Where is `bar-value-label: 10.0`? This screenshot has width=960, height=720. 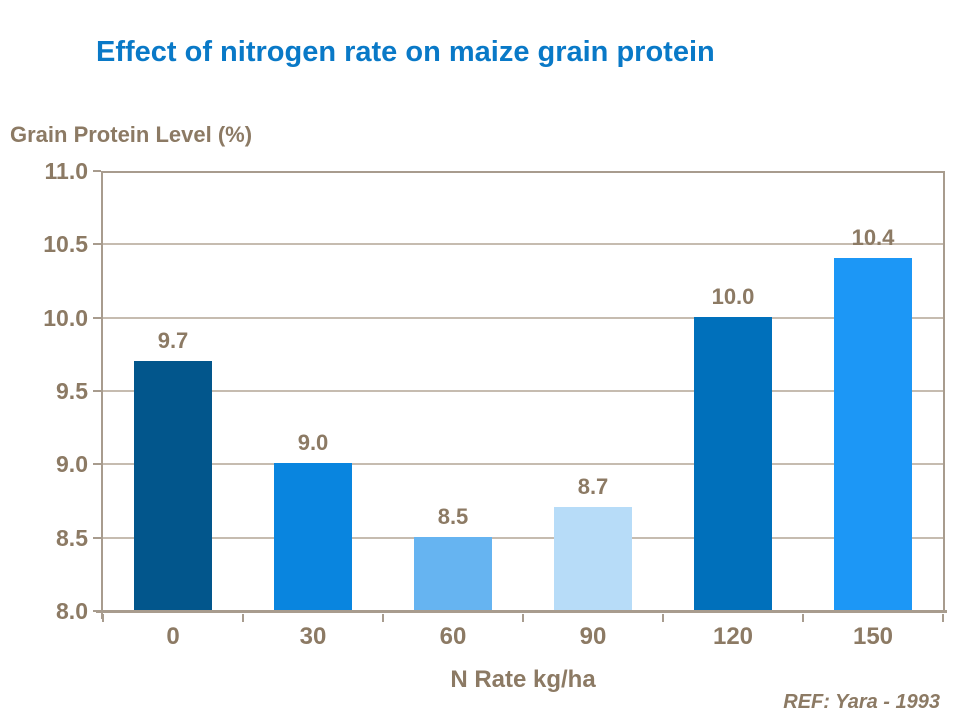 bar-value-label: 10.0 is located at coordinates (733, 296).